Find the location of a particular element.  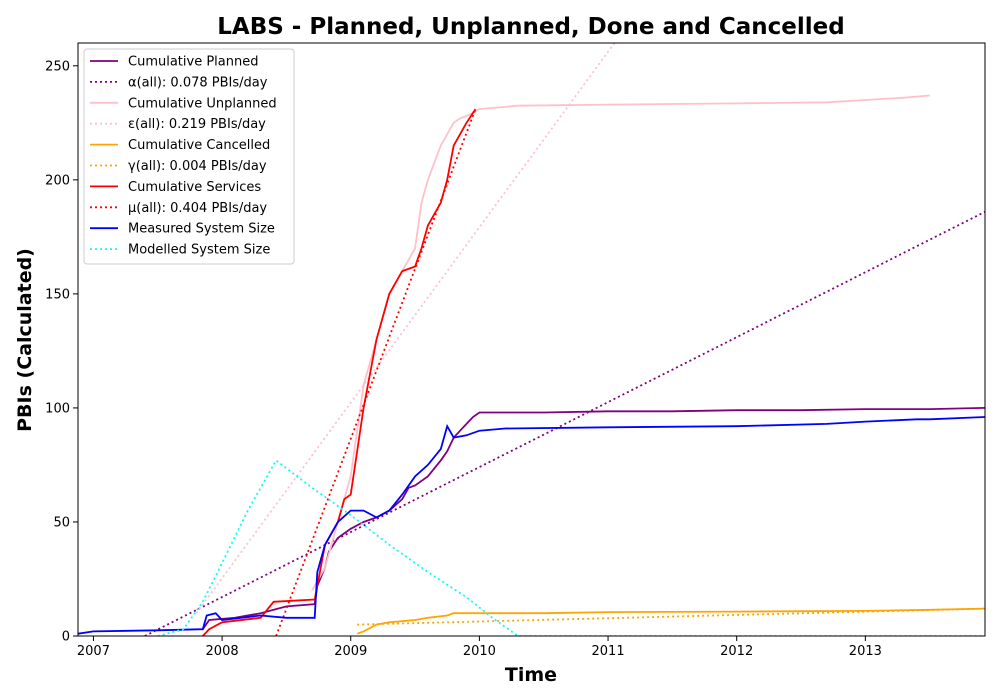

legend-entry: Cumulative Cancelled is located at coordinates (199, 145).